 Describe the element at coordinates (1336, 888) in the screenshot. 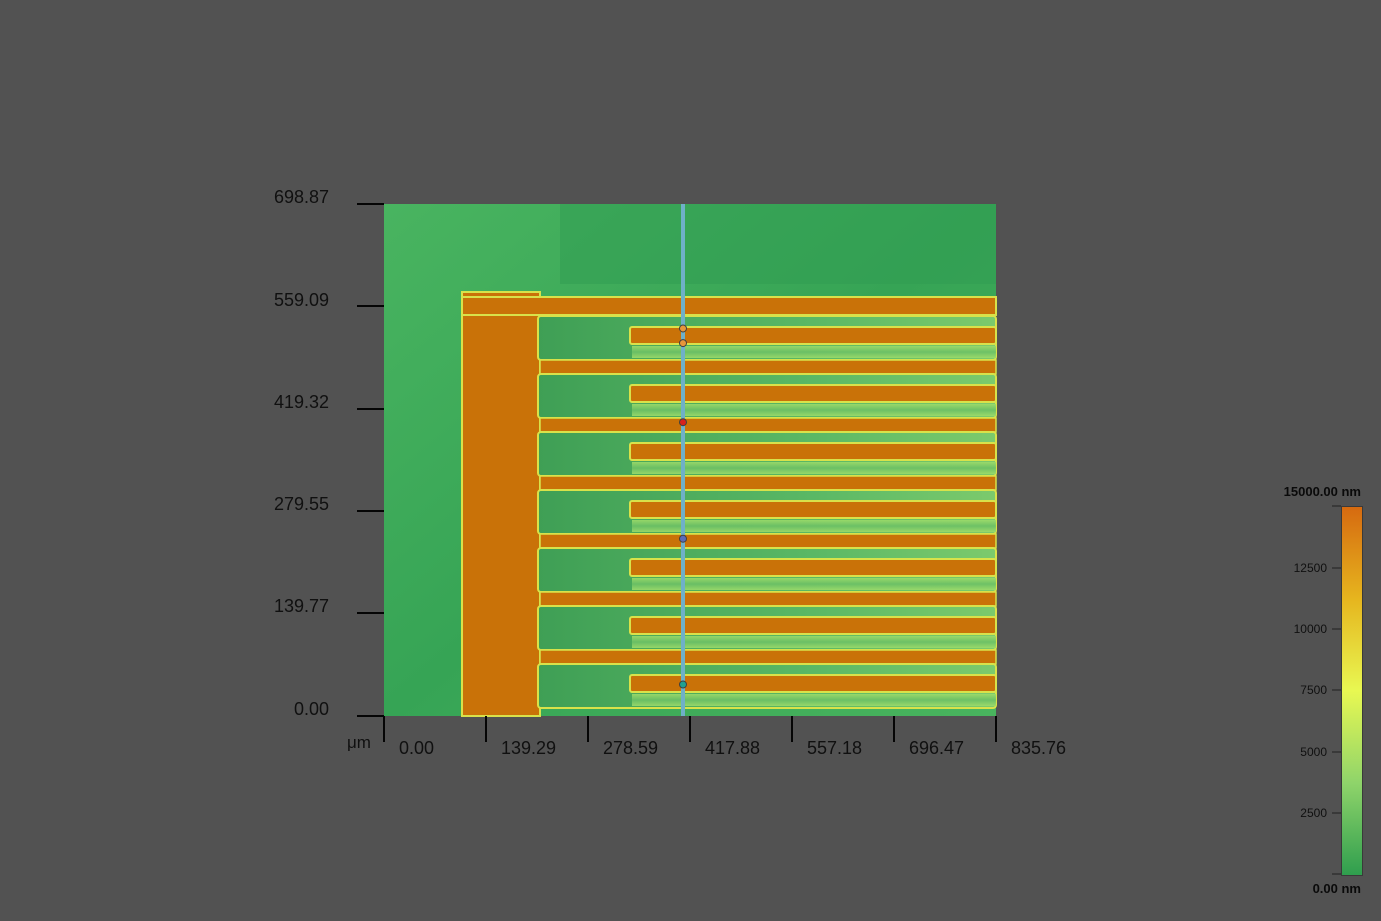

I see `color-scale-min-label: 0.00 nm` at that location.